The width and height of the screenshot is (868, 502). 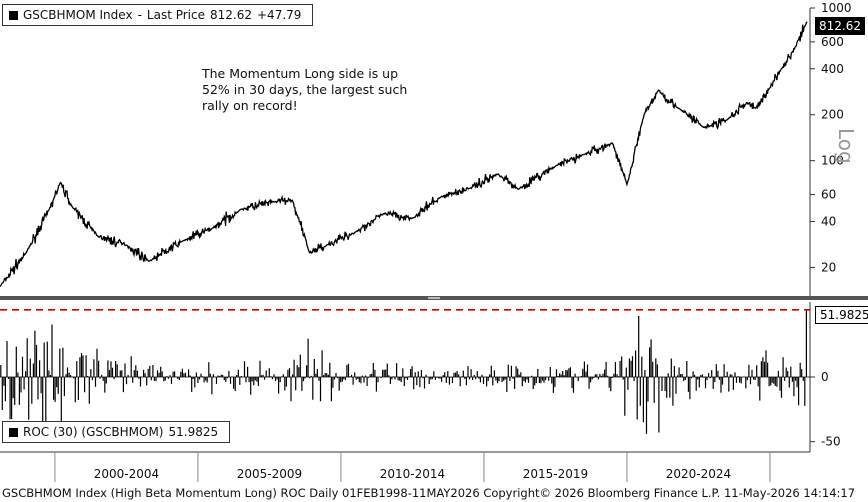 I want to click on roc-legend: ROC (30) (GSCBHMOM) 51.9825, so click(x=116, y=432).